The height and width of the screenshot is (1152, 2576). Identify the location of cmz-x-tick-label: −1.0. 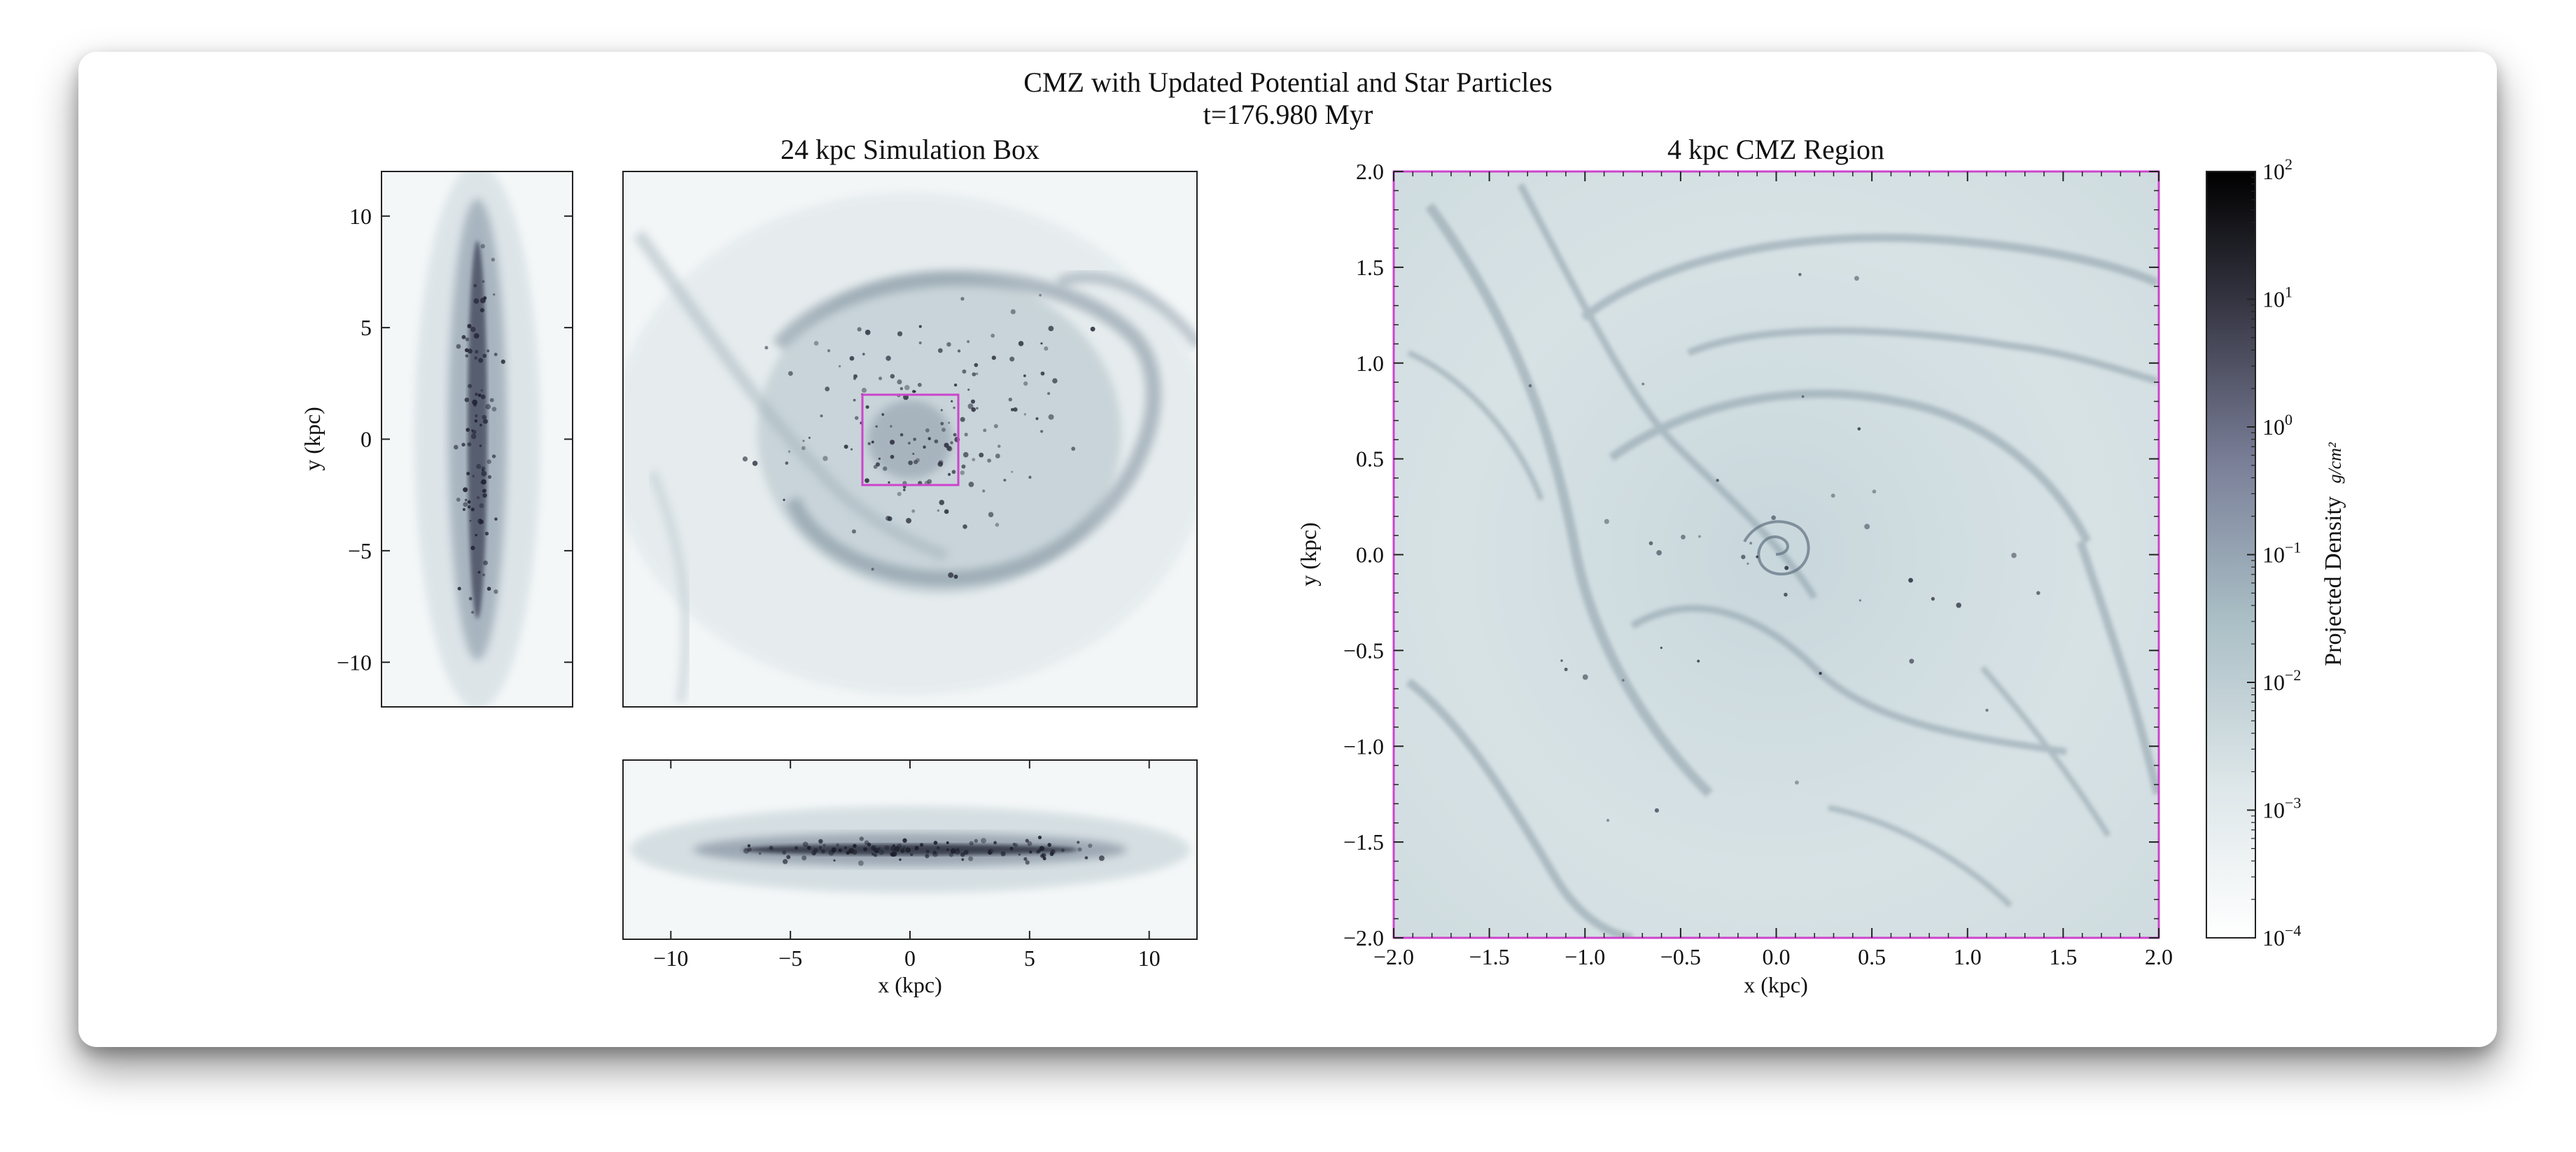
(1584, 956).